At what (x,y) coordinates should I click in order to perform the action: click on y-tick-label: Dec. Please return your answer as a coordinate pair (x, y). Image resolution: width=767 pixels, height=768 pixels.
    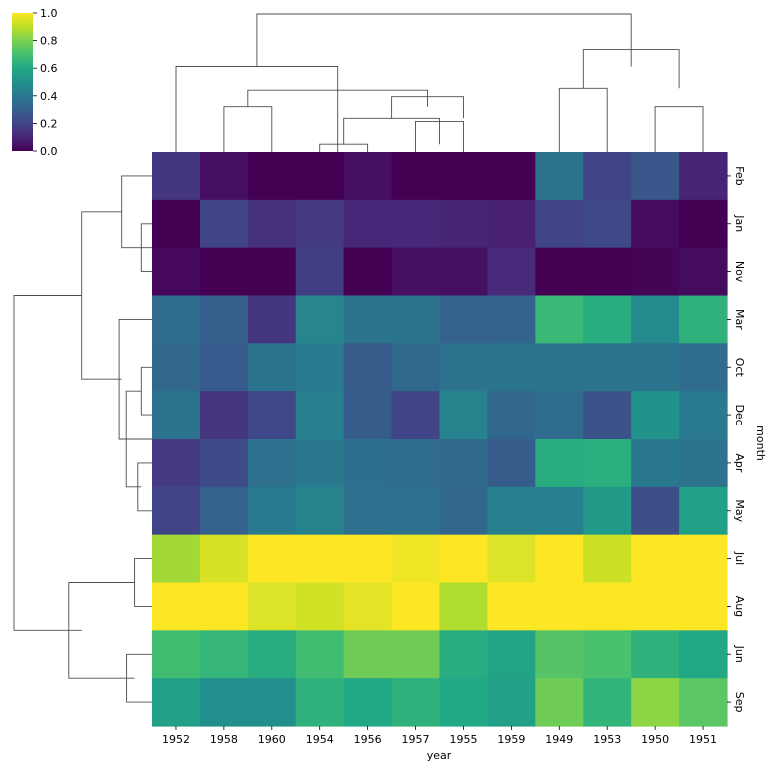
    Looking at the image, I should click on (739, 414).